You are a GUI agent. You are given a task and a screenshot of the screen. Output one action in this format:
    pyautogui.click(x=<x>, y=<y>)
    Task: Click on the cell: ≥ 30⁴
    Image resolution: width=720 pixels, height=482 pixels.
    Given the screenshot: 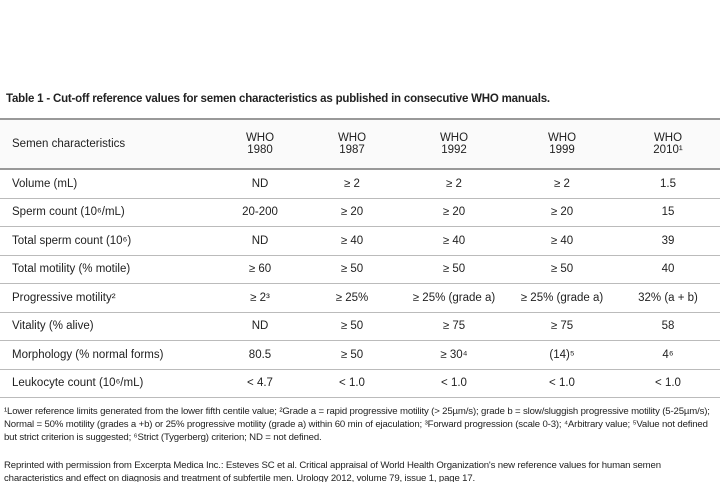 What is the action you would take?
    pyautogui.click(x=454, y=355)
    